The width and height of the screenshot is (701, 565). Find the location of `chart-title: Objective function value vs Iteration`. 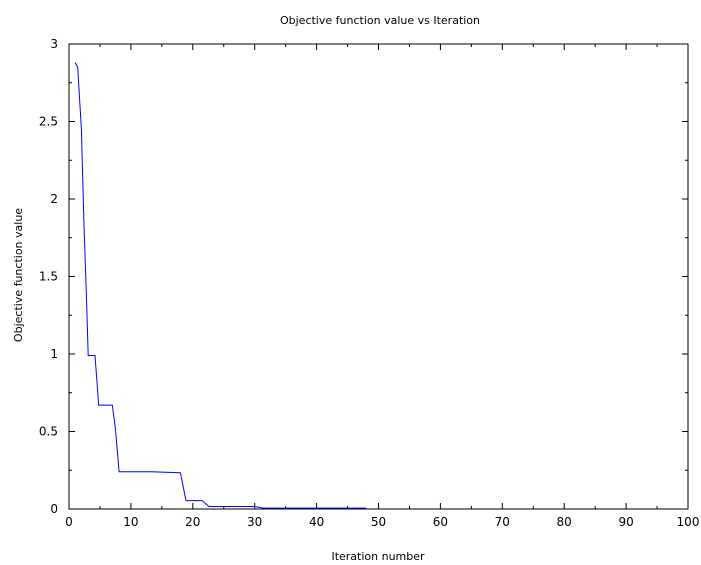

chart-title: Objective function value vs Iteration is located at coordinates (380, 20).